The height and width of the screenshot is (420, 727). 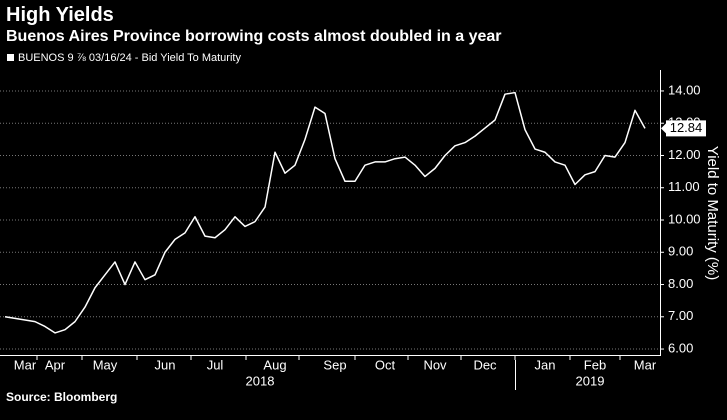 I want to click on y-tick-label: 9.00, so click(x=680, y=251).